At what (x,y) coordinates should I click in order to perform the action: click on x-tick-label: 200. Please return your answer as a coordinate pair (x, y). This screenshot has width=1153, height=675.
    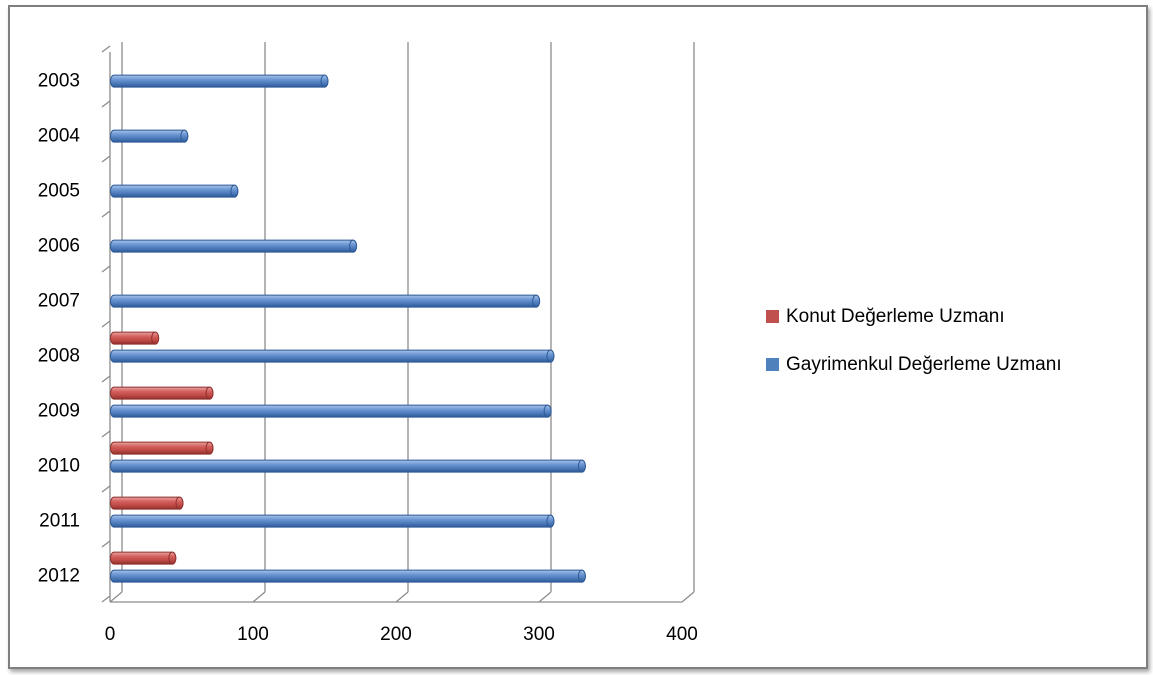
    Looking at the image, I should click on (396, 634).